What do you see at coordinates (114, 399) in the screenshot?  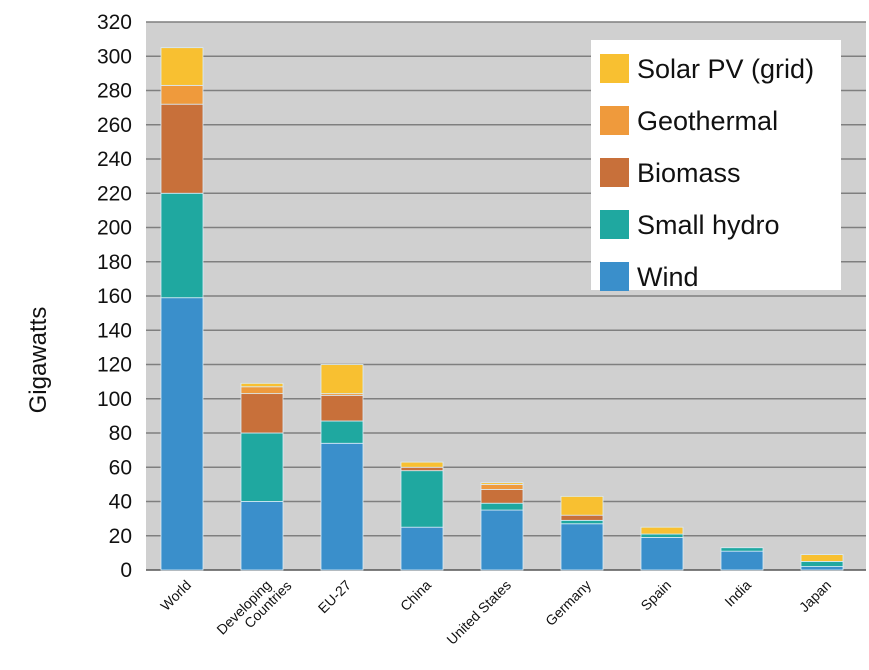 I see `y-tick-label-100: 100` at bounding box center [114, 399].